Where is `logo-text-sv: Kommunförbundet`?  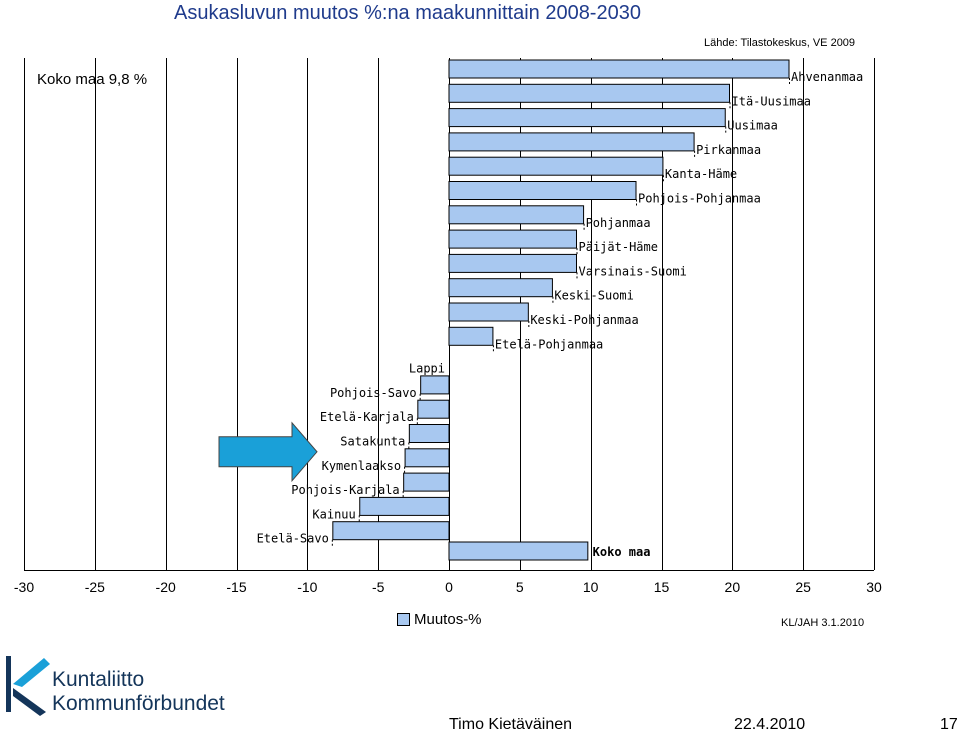 logo-text-sv: Kommunförbundet is located at coordinates (138, 703).